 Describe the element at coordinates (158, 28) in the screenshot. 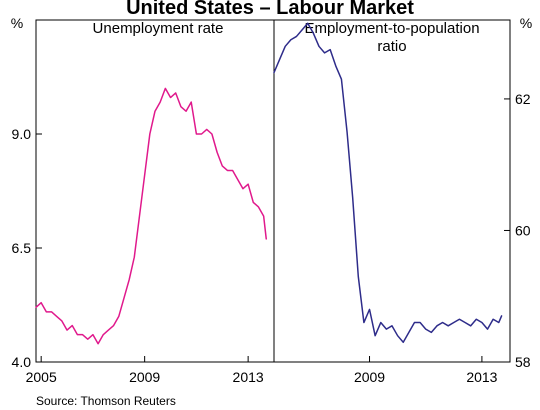

I see `panel-title-unemployment: Unemployment rate` at that location.